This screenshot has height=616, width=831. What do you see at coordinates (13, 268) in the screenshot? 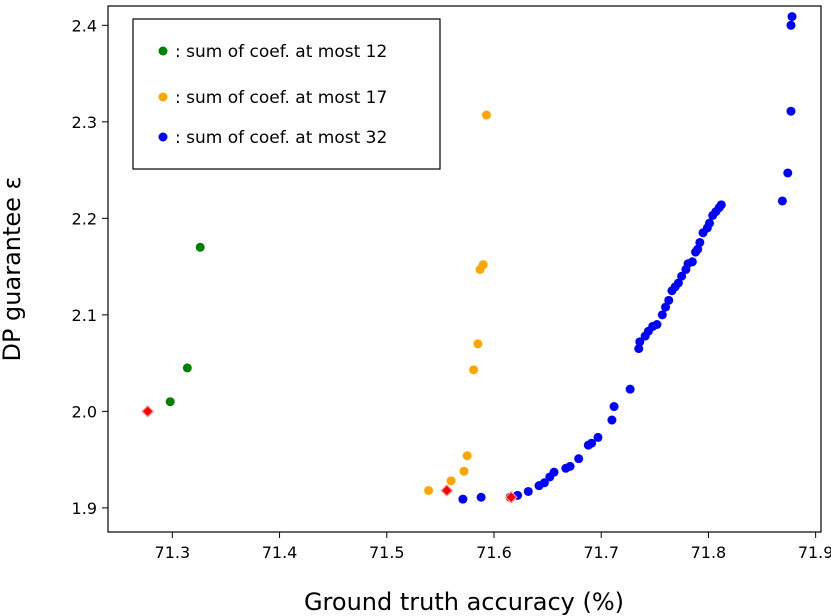
I see `y-axis-title: DP guarantee ε` at bounding box center [13, 268].